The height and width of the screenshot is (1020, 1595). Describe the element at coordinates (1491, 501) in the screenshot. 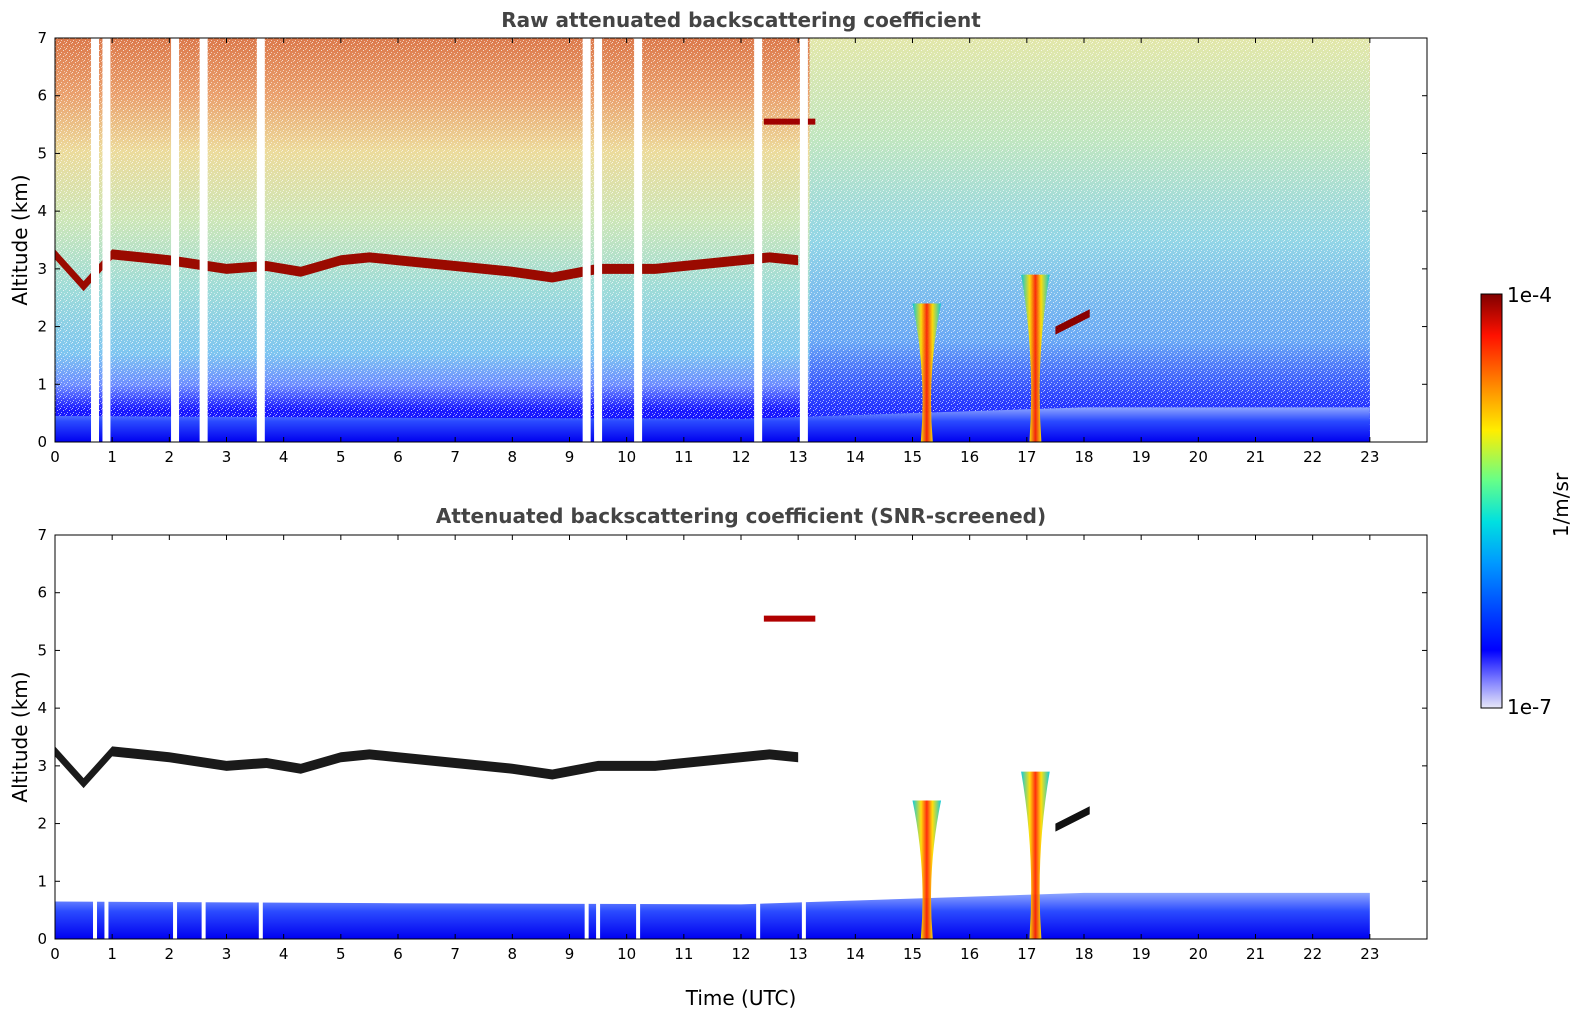

I see `colorbar-gradient` at that location.